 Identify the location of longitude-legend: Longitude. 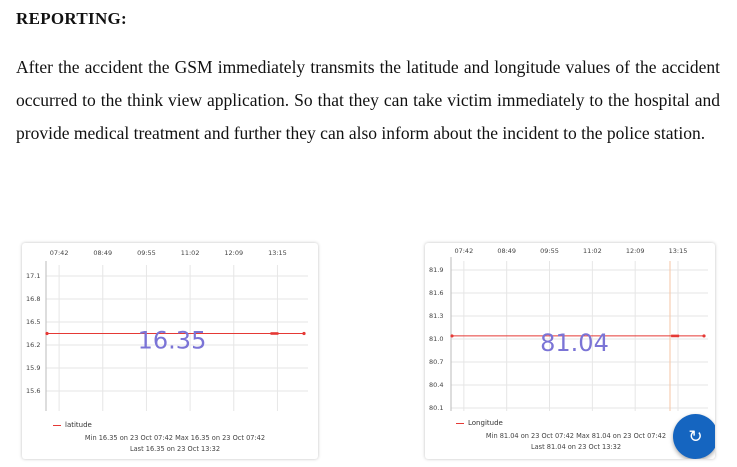
(479, 423).